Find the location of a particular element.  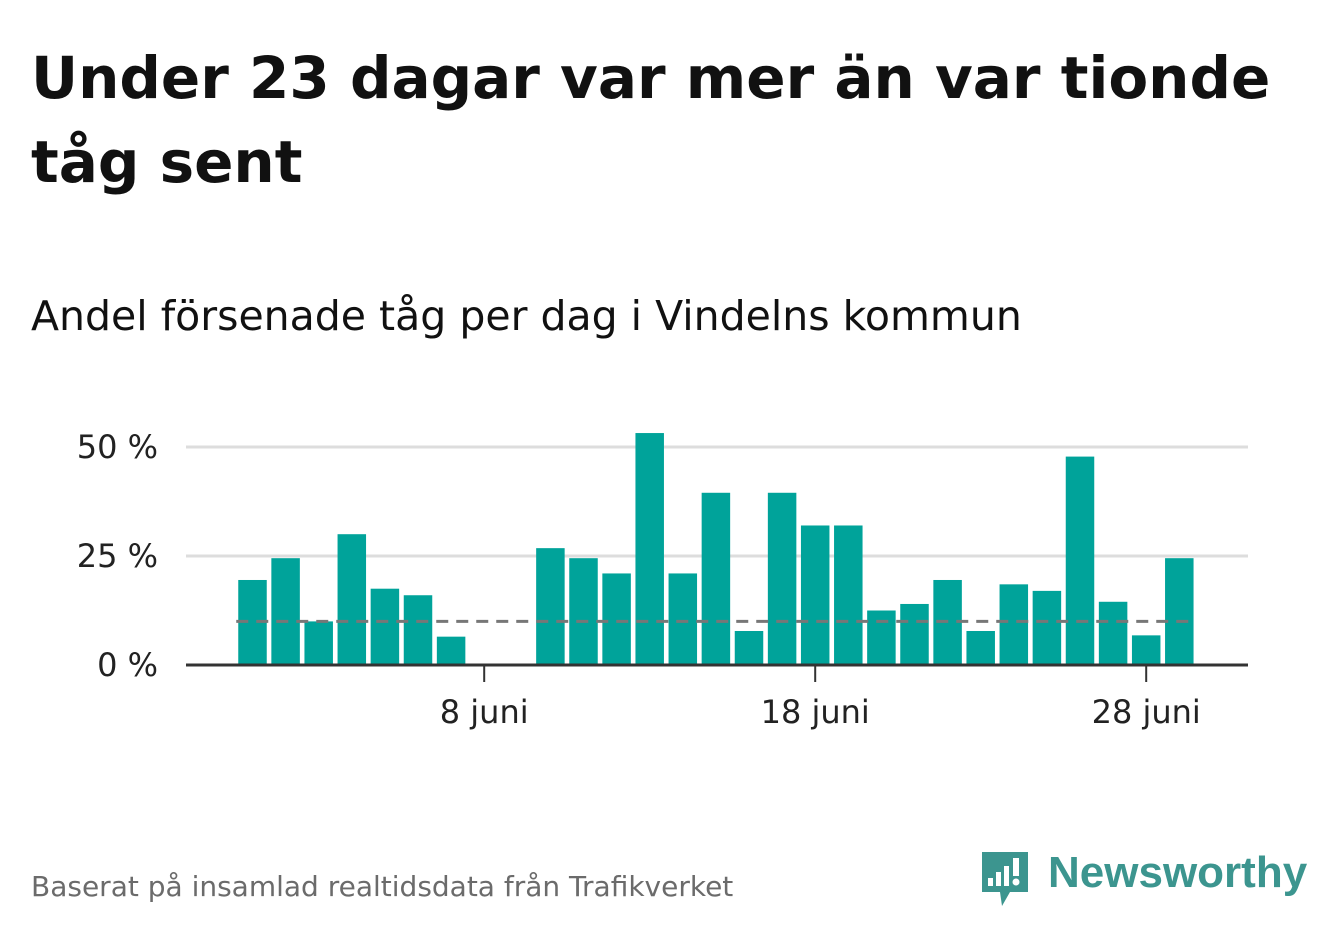

y-tick-label: 50 % is located at coordinates (117, 447).